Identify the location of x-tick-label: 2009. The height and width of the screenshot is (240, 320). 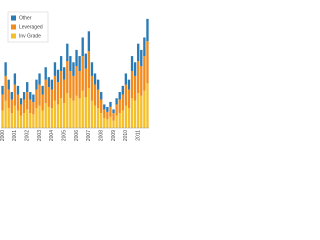
(114, 135).